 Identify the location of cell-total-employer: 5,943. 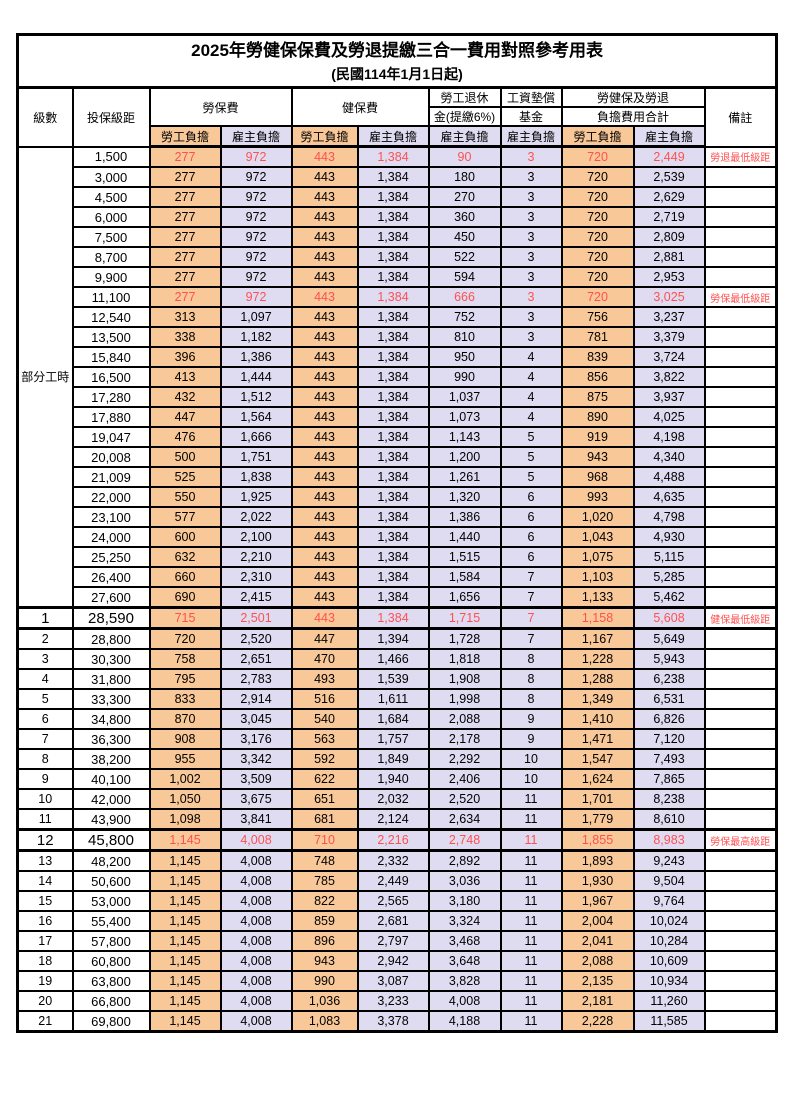
(669, 659).